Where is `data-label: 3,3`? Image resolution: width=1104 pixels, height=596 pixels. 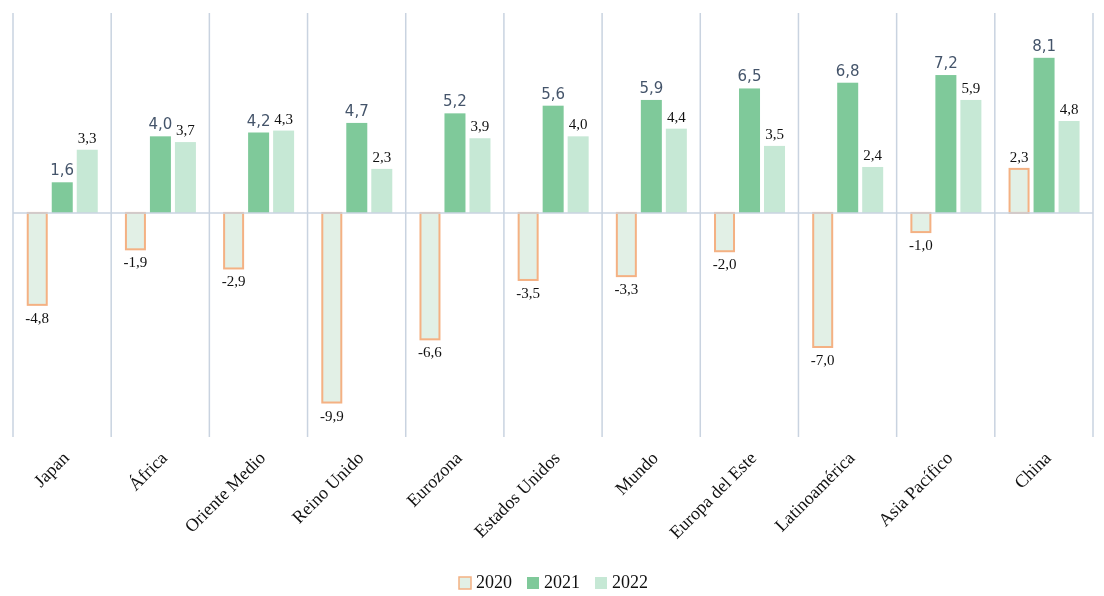 data-label: 3,3 is located at coordinates (87, 137).